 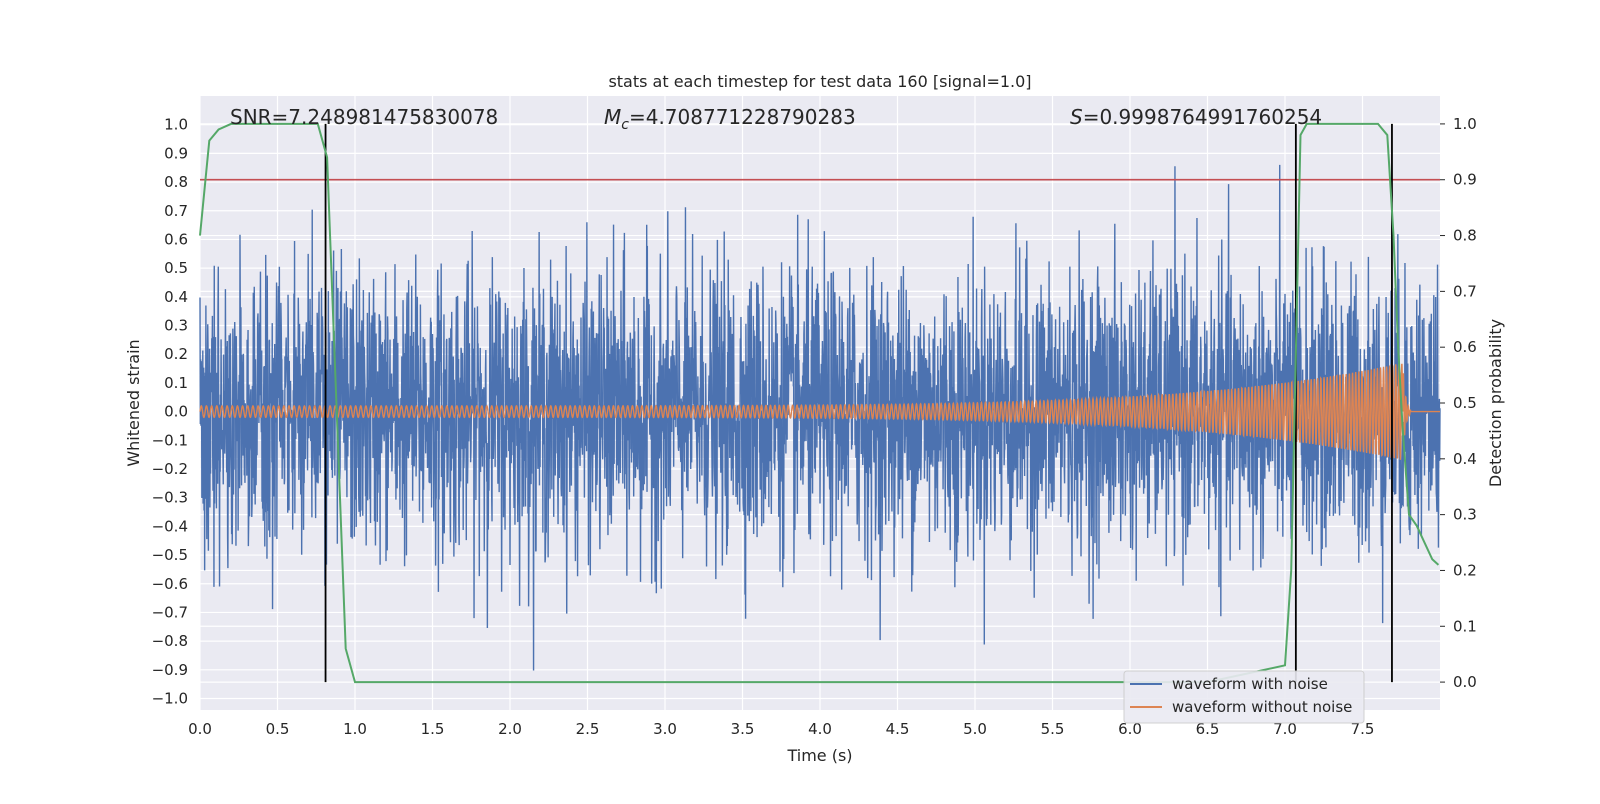 What do you see at coordinates (176, 125) in the screenshot?
I see `y-tick-label: 1.0` at bounding box center [176, 125].